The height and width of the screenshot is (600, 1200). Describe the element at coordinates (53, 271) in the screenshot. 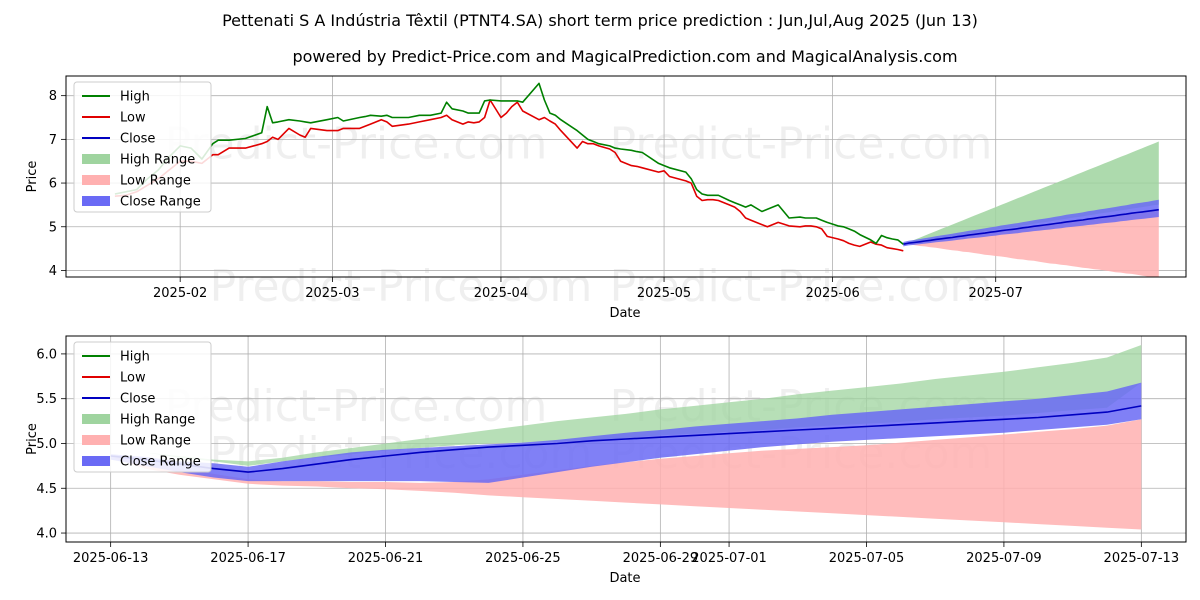

I see `top-y-tick-label: 4` at that location.